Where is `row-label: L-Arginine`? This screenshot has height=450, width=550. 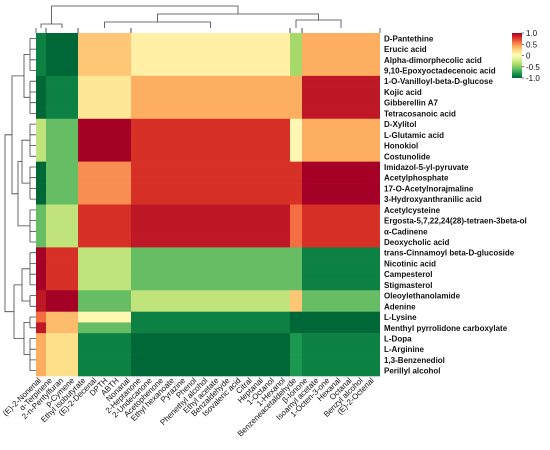
row-label: L-Arginine is located at coordinates (404, 349).